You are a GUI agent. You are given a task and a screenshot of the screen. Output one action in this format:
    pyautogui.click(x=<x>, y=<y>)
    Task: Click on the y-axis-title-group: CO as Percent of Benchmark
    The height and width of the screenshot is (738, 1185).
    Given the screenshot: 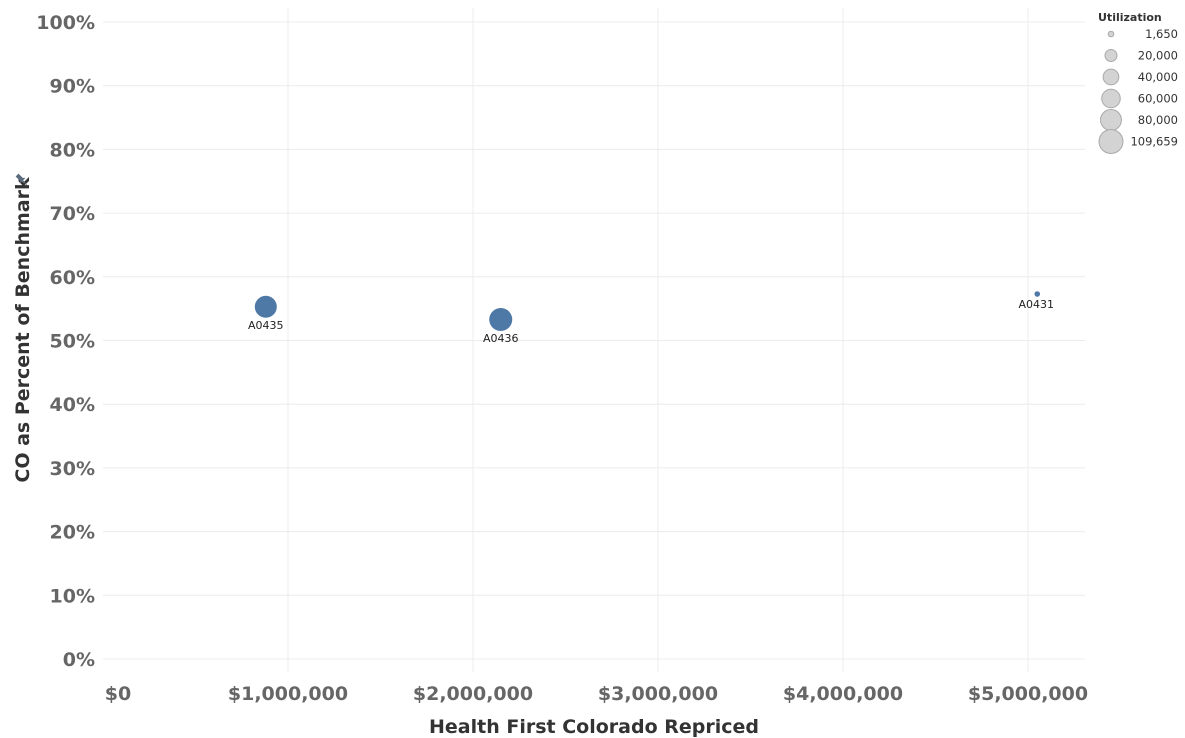 What is the action you would take?
    pyautogui.click(x=23, y=330)
    